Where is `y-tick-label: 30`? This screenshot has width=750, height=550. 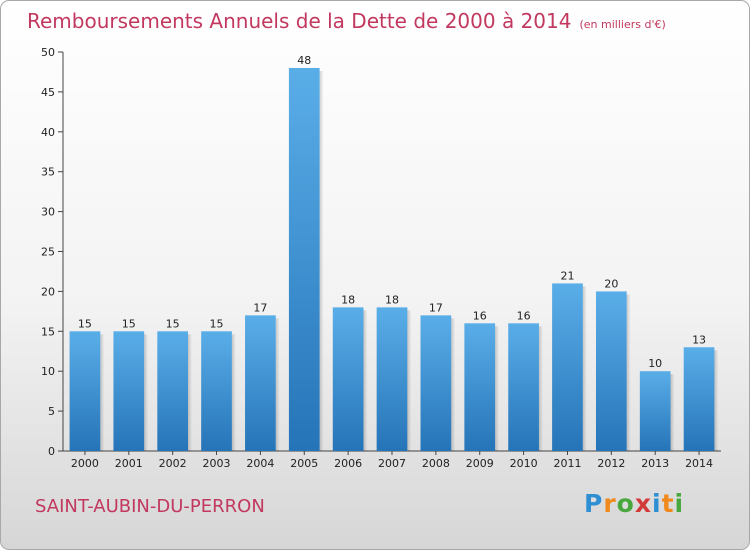 y-tick-label: 30 is located at coordinates (48, 212).